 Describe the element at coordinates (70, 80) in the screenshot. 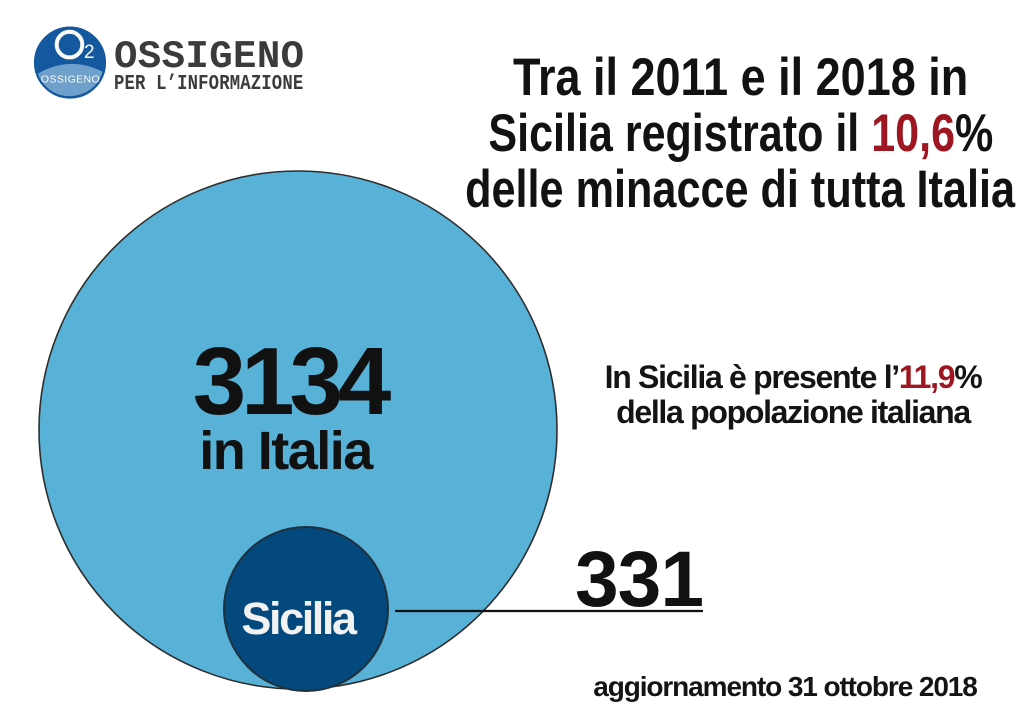

I see `svg-text: OSSIGENO` at that location.